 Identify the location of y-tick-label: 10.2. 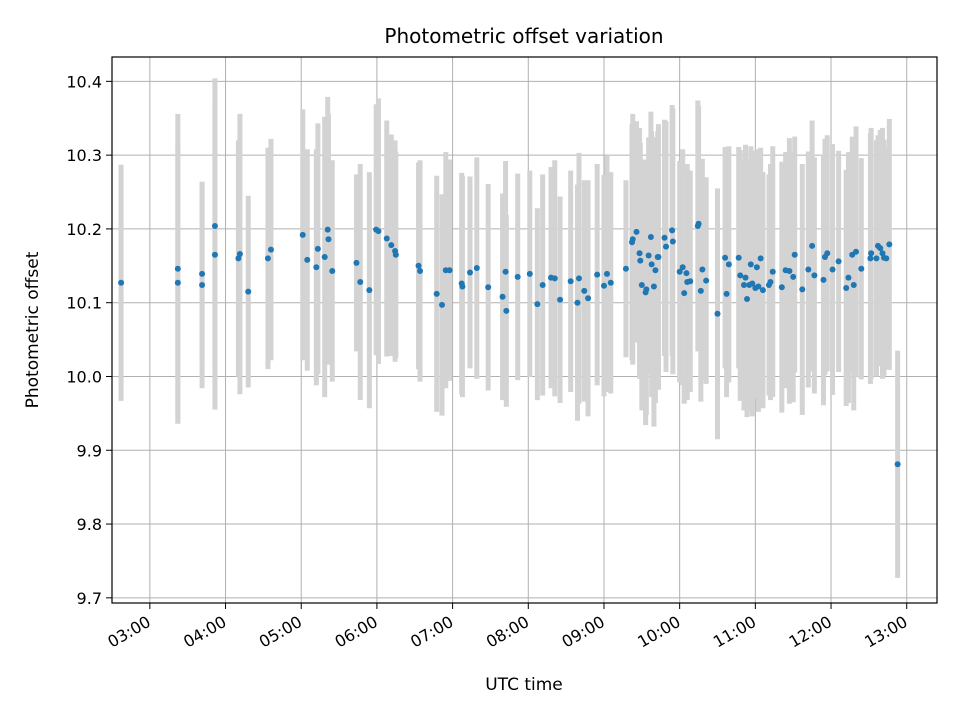
(84, 229).